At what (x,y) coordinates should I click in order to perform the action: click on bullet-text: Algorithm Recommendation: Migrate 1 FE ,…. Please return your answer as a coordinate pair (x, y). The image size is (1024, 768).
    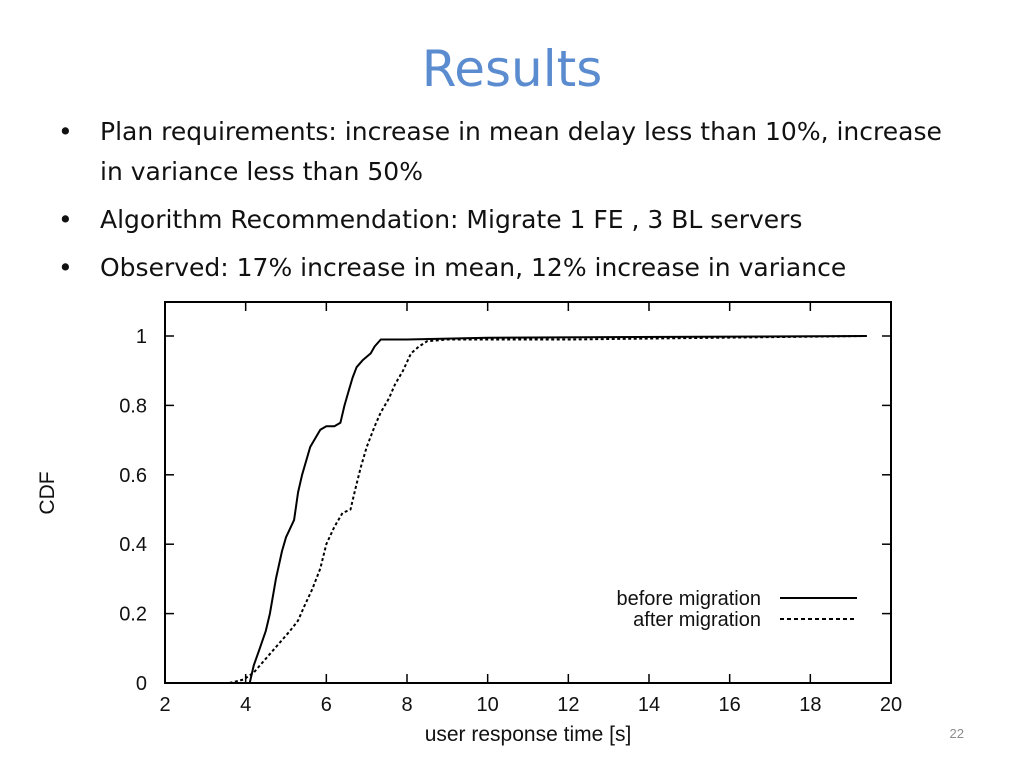
    Looking at the image, I should click on (451, 219).